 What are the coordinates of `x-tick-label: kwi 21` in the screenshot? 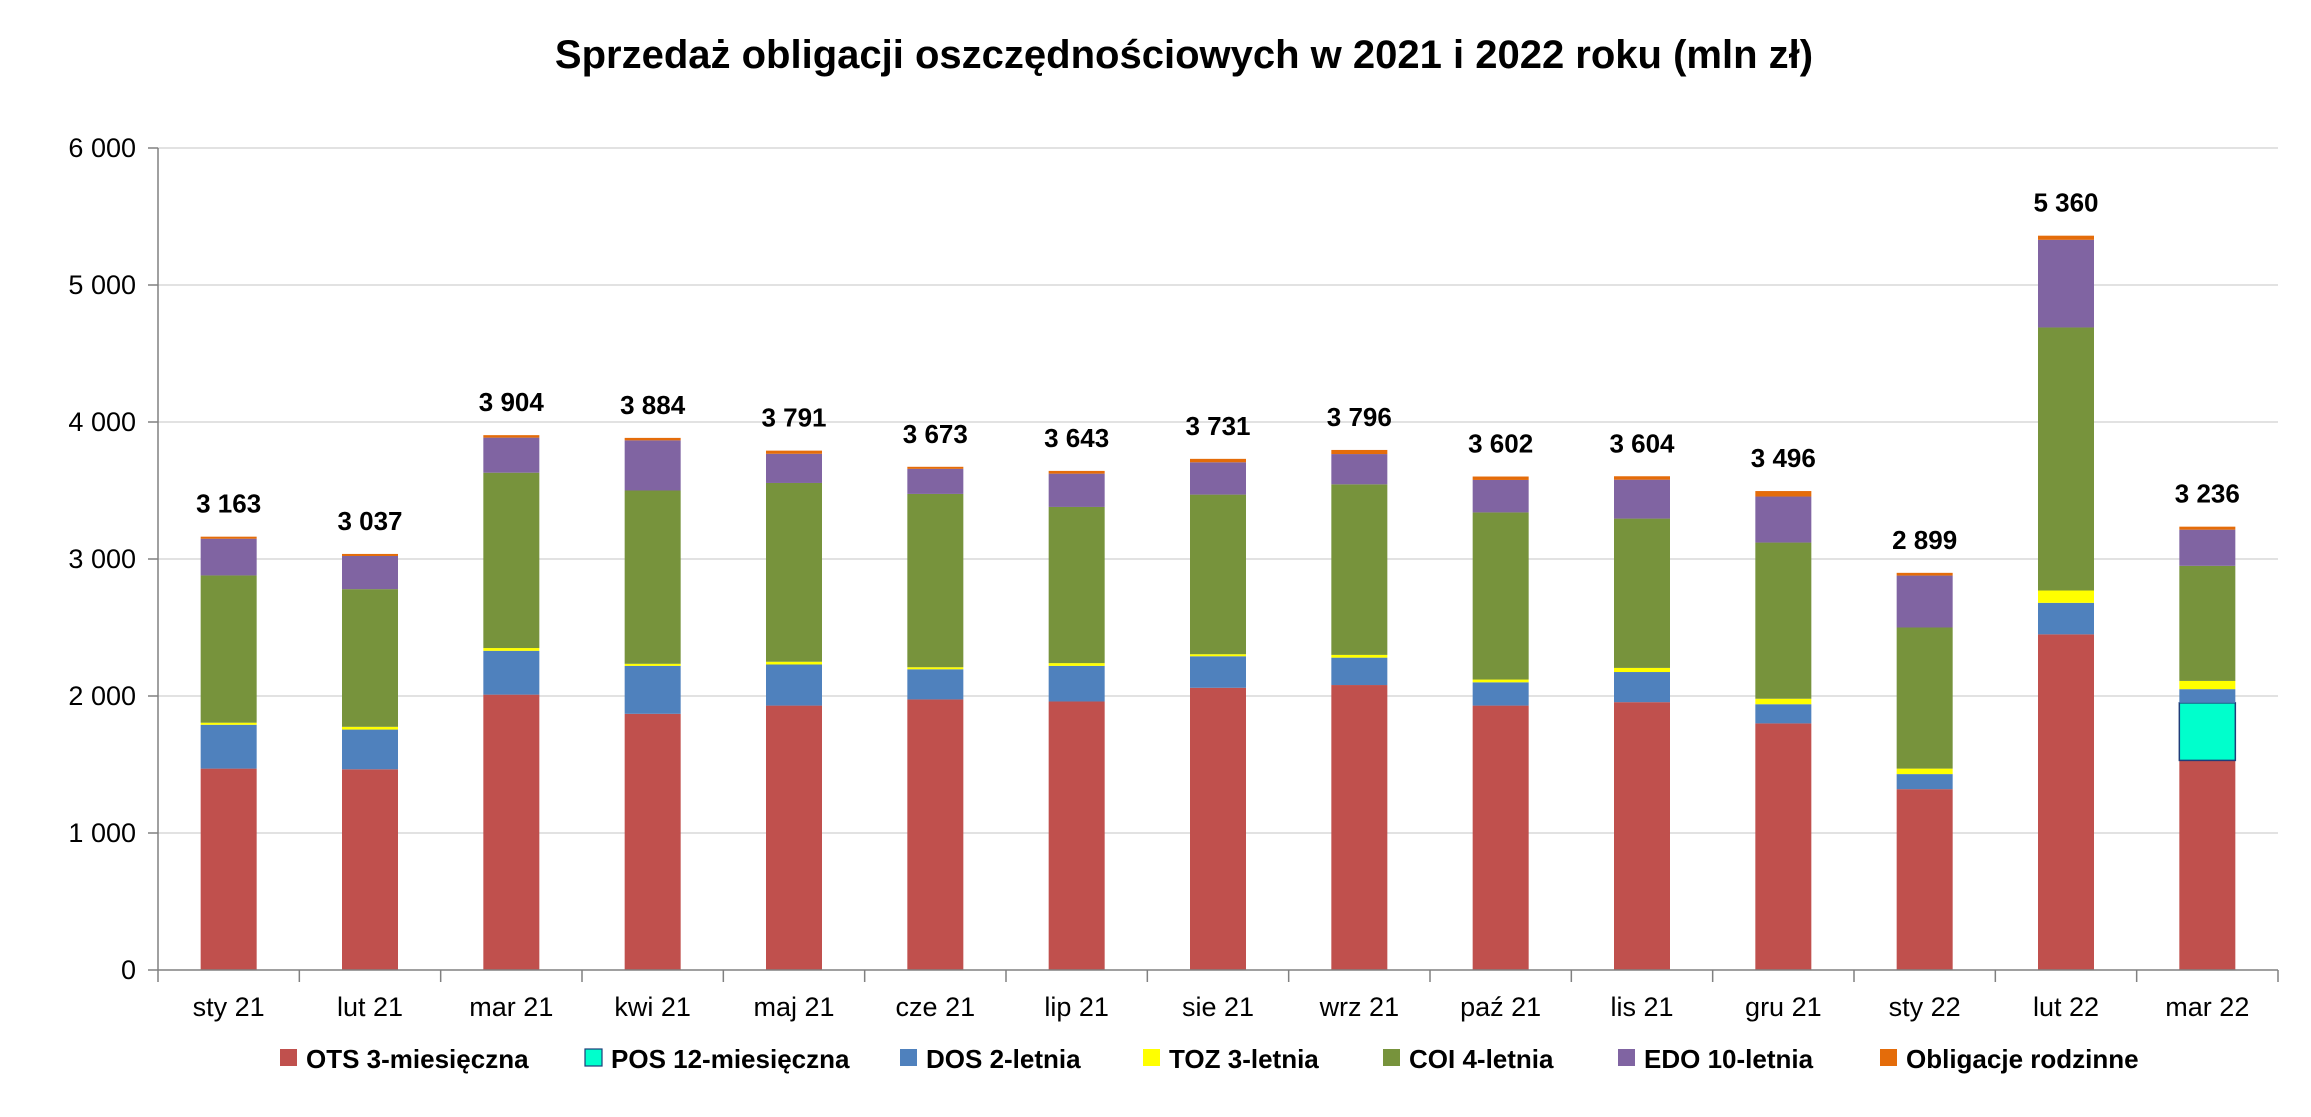 It's located at (652, 1007).